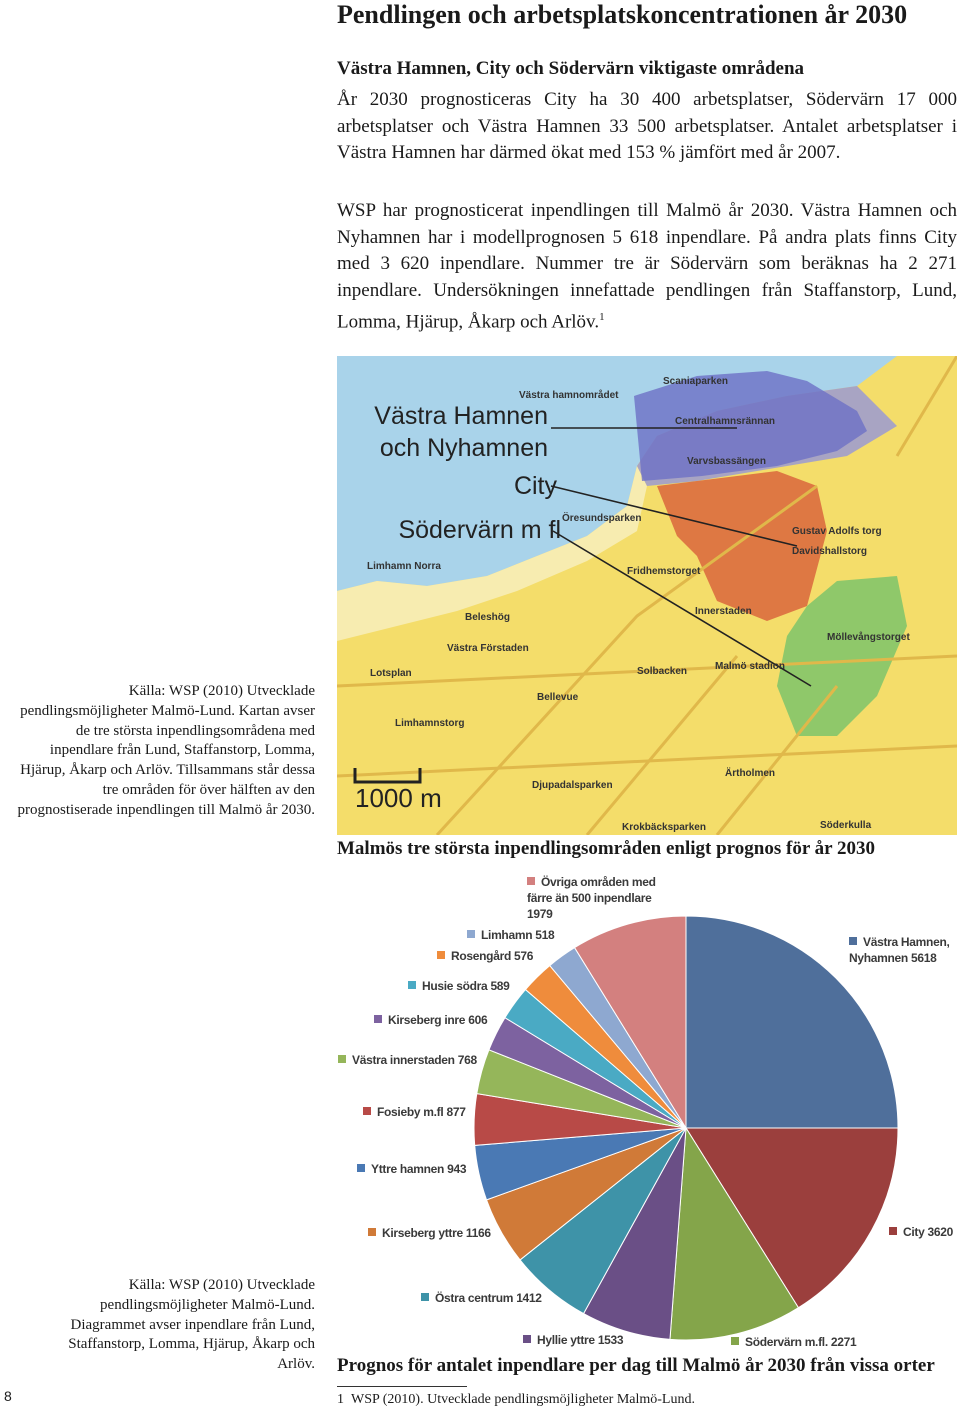 The image size is (960, 1411). Describe the element at coordinates (529, 1298) in the screenshot. I see `legend-value: 1412` at that location.